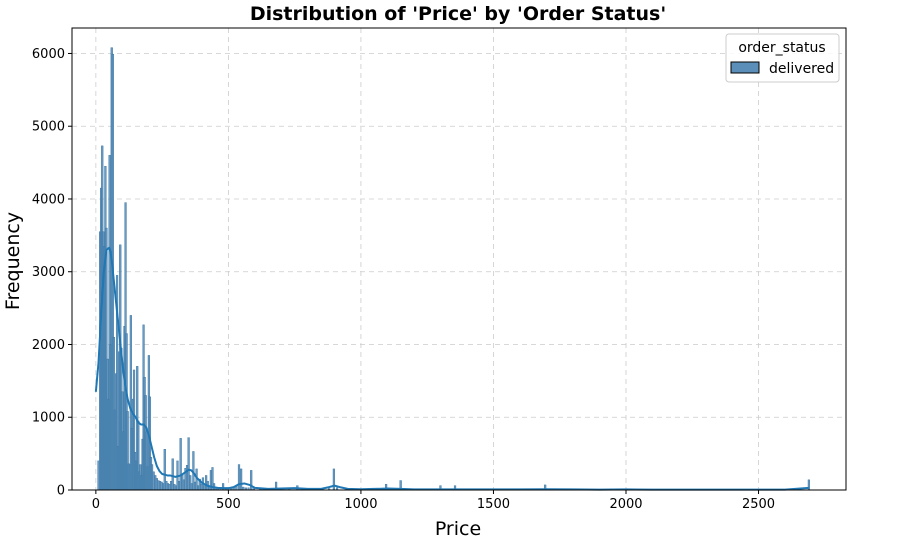 This screenshot has width=911, height=546. What do you see at coordinates (360, 504) in the screenshot?
I see `x-tick-label-2: 1000` at bounding box center [360, 504].